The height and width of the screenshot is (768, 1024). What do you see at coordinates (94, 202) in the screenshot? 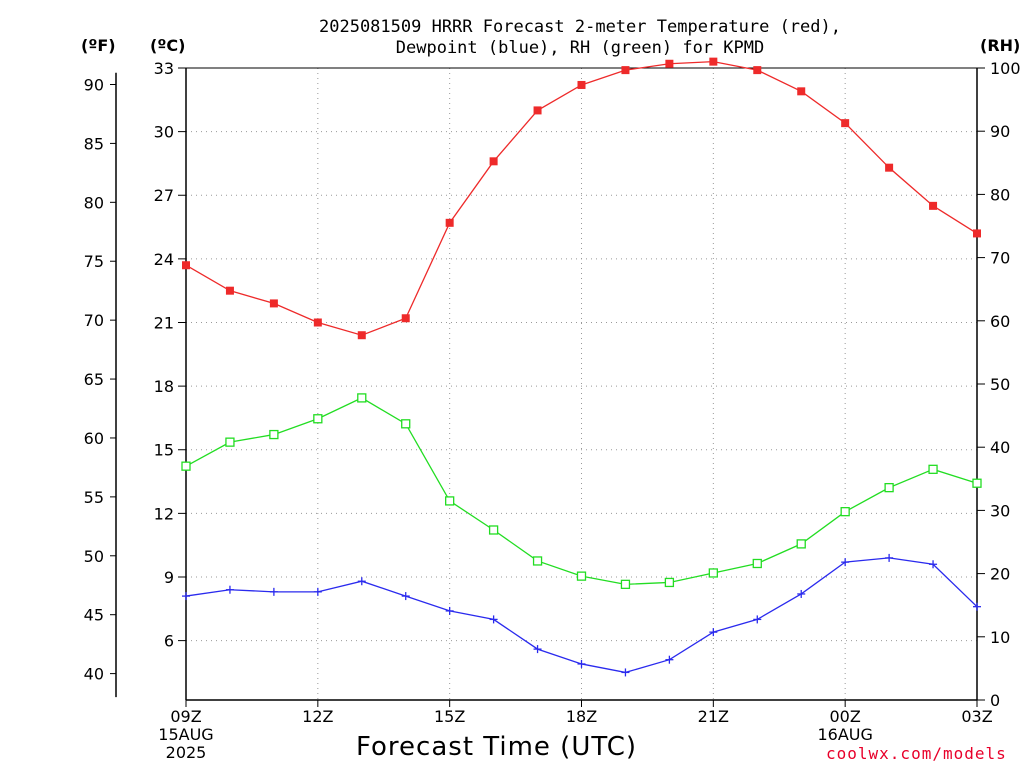
I see `fahrenheit-tick-label: 80` at bounding box center [94, 202].